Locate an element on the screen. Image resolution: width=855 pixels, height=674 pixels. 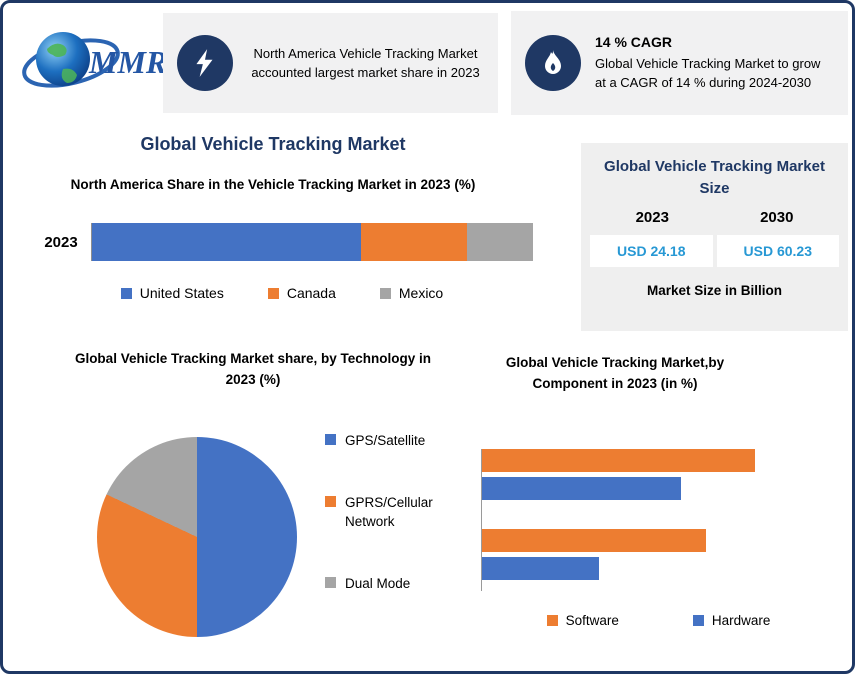
bar-software-group1 is located at coordinates (619, 460).